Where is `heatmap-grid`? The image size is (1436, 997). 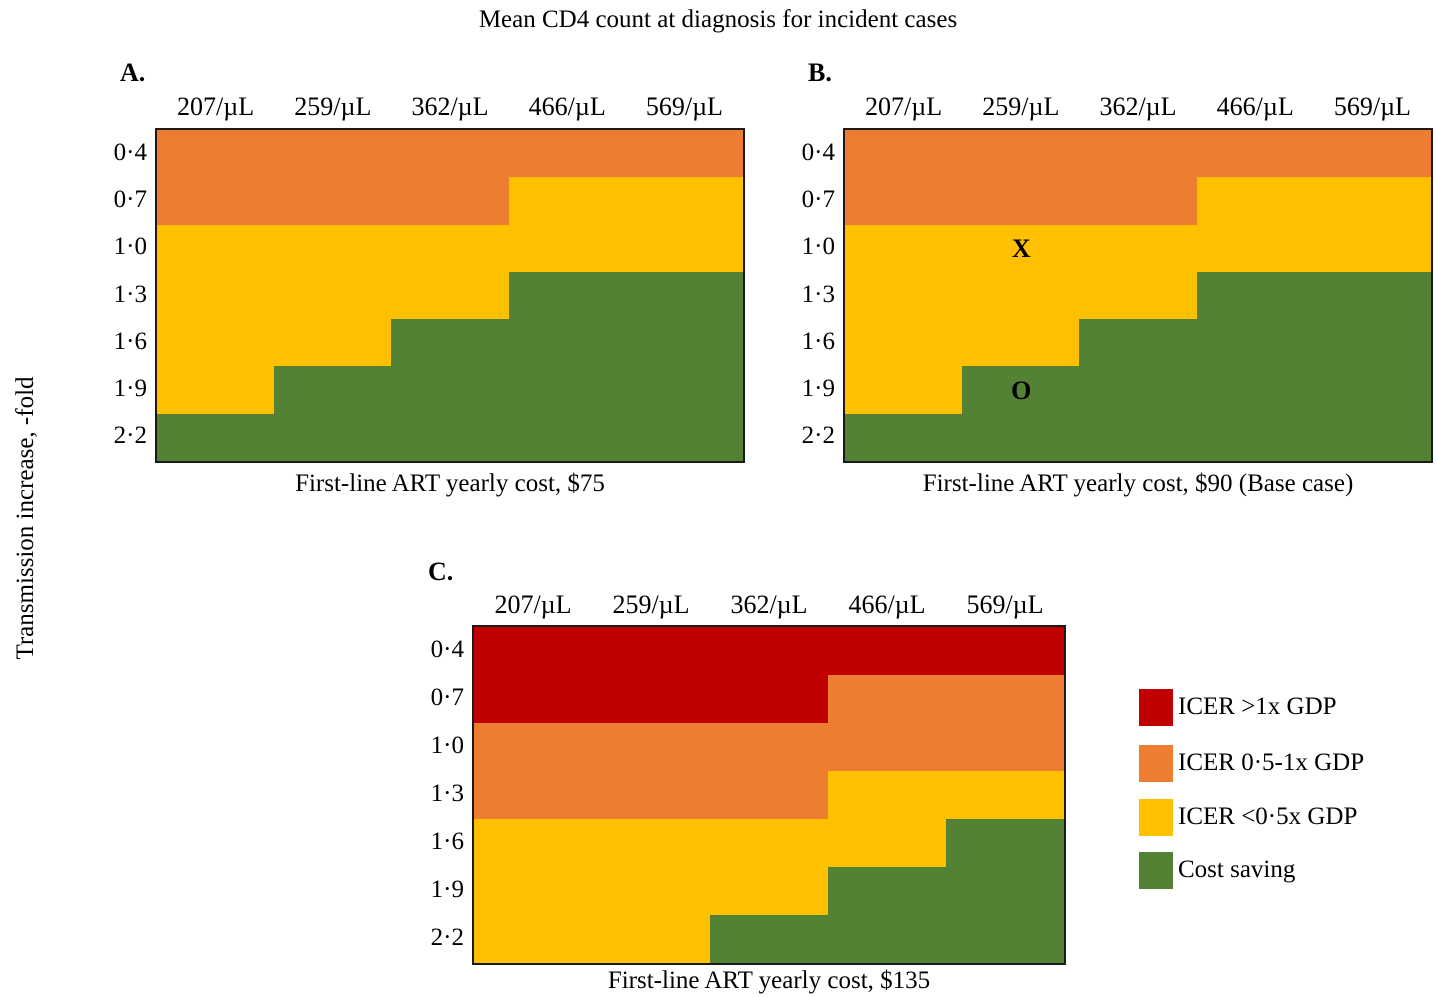 heatmap-grid is located at coordinates (450, 295).